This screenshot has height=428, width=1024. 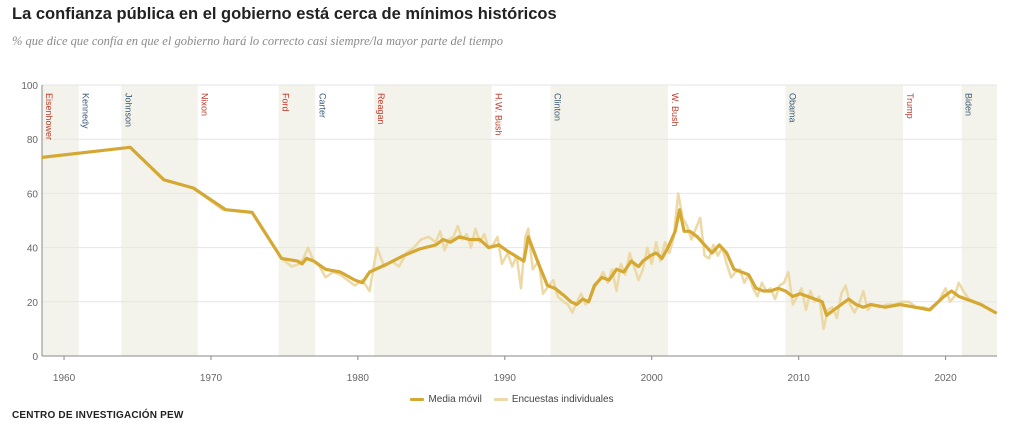 What do you see at coordinates (35, 357) in the screenshot?
I see `y-tick-label: 0` at bounding box center [35, 357].